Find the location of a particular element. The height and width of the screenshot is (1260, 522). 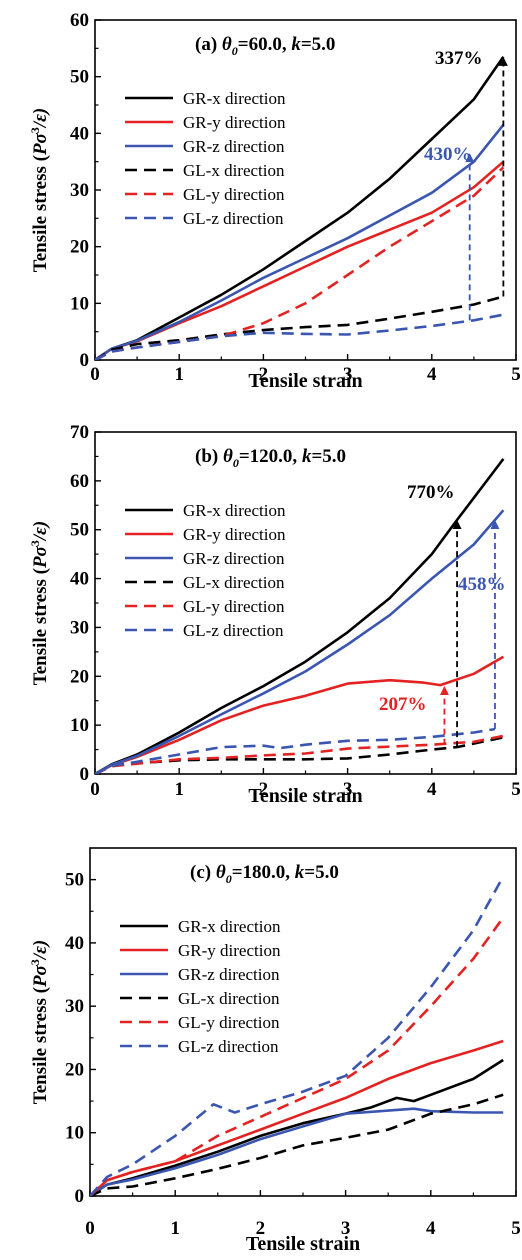

chart-title-theta-value: =60.0, is located at coordinates (265, 44).